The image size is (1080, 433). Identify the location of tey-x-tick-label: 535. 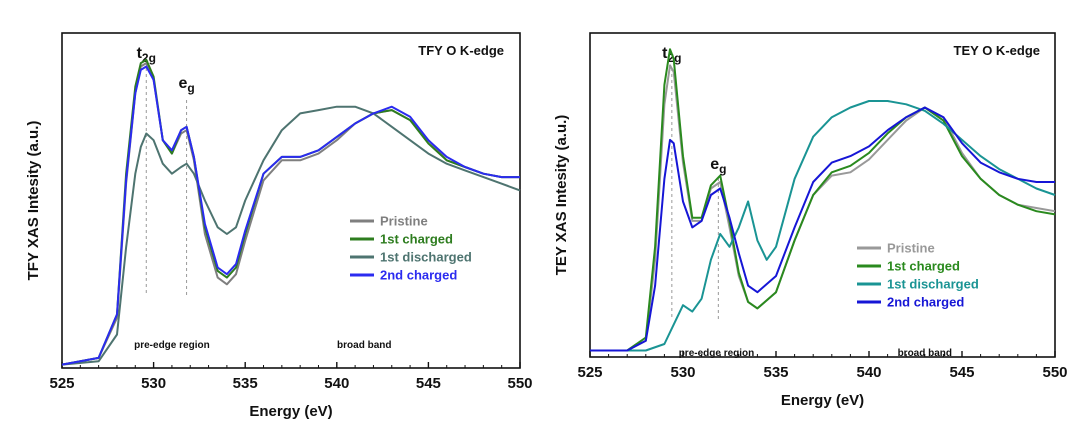
(775, 372).